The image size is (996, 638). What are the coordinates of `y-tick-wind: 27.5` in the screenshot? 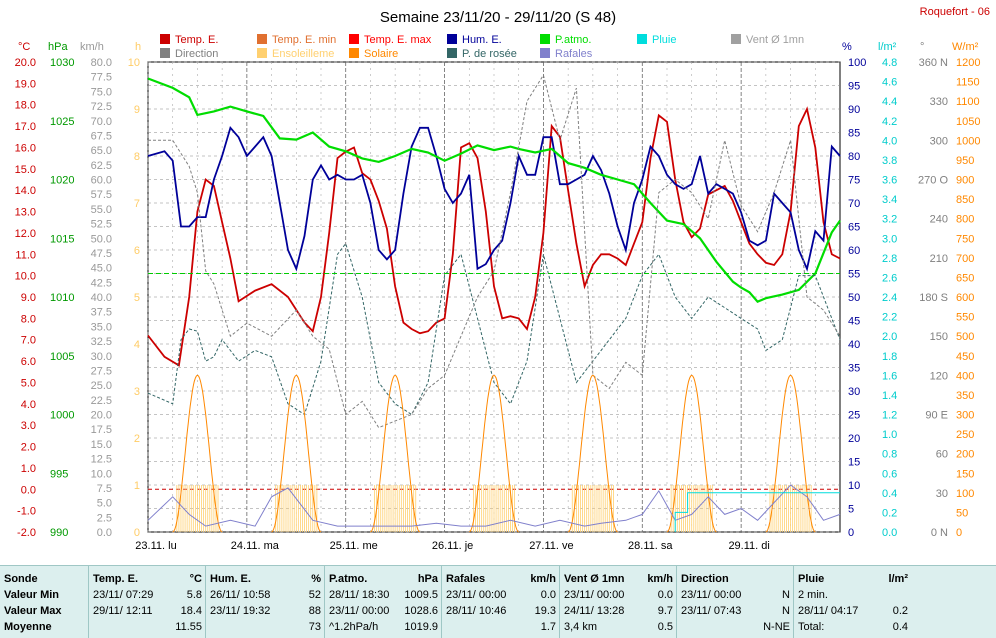 It's located at (101, 371).